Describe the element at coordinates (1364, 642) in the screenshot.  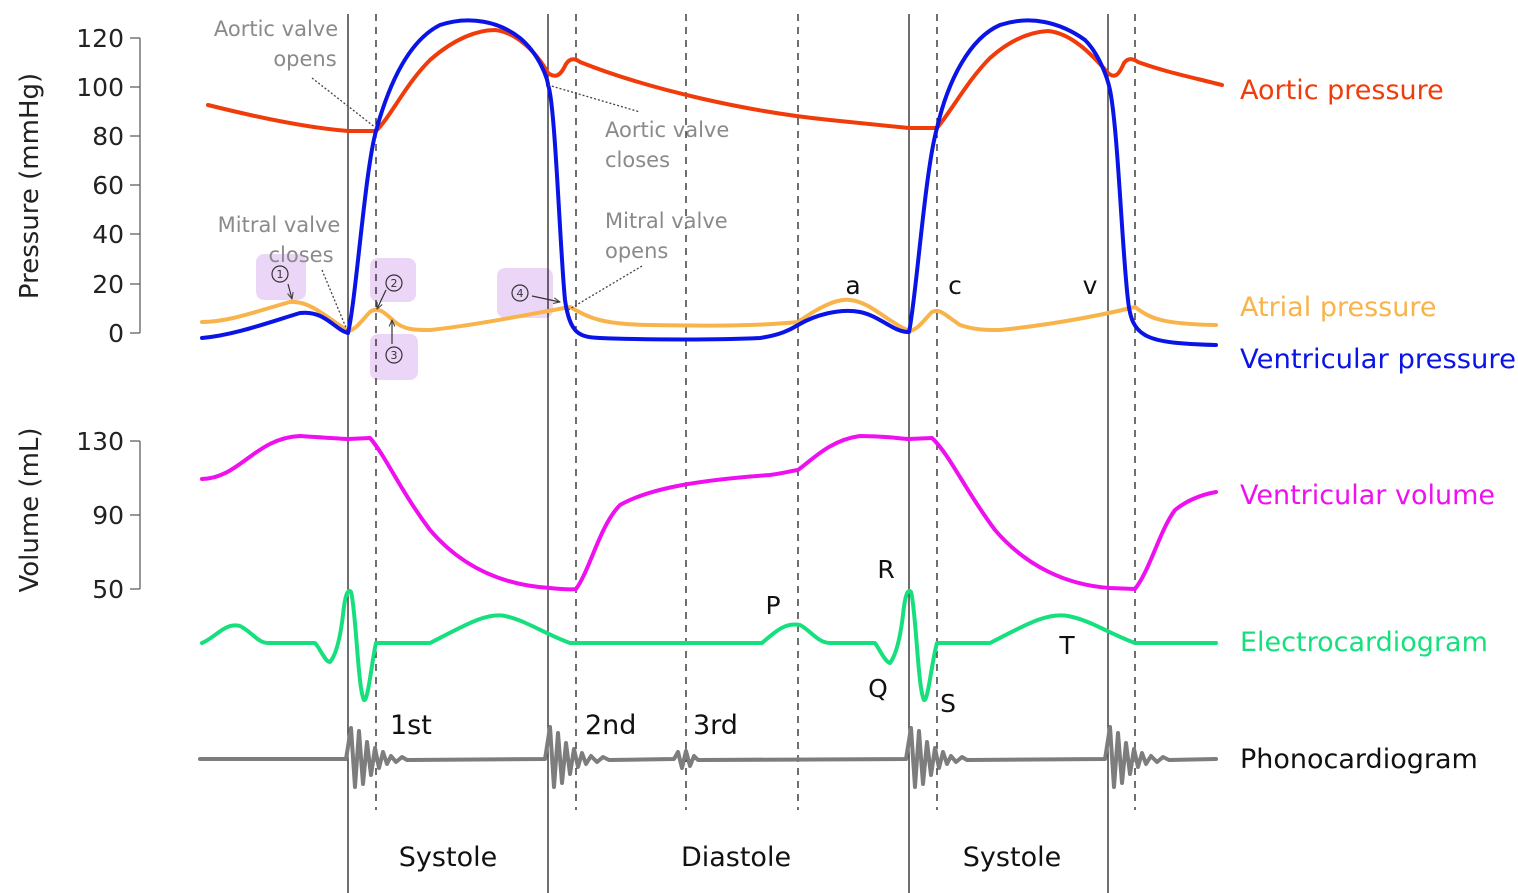
I see `label-electrocardiogram: Electrocardiogram` at that location.